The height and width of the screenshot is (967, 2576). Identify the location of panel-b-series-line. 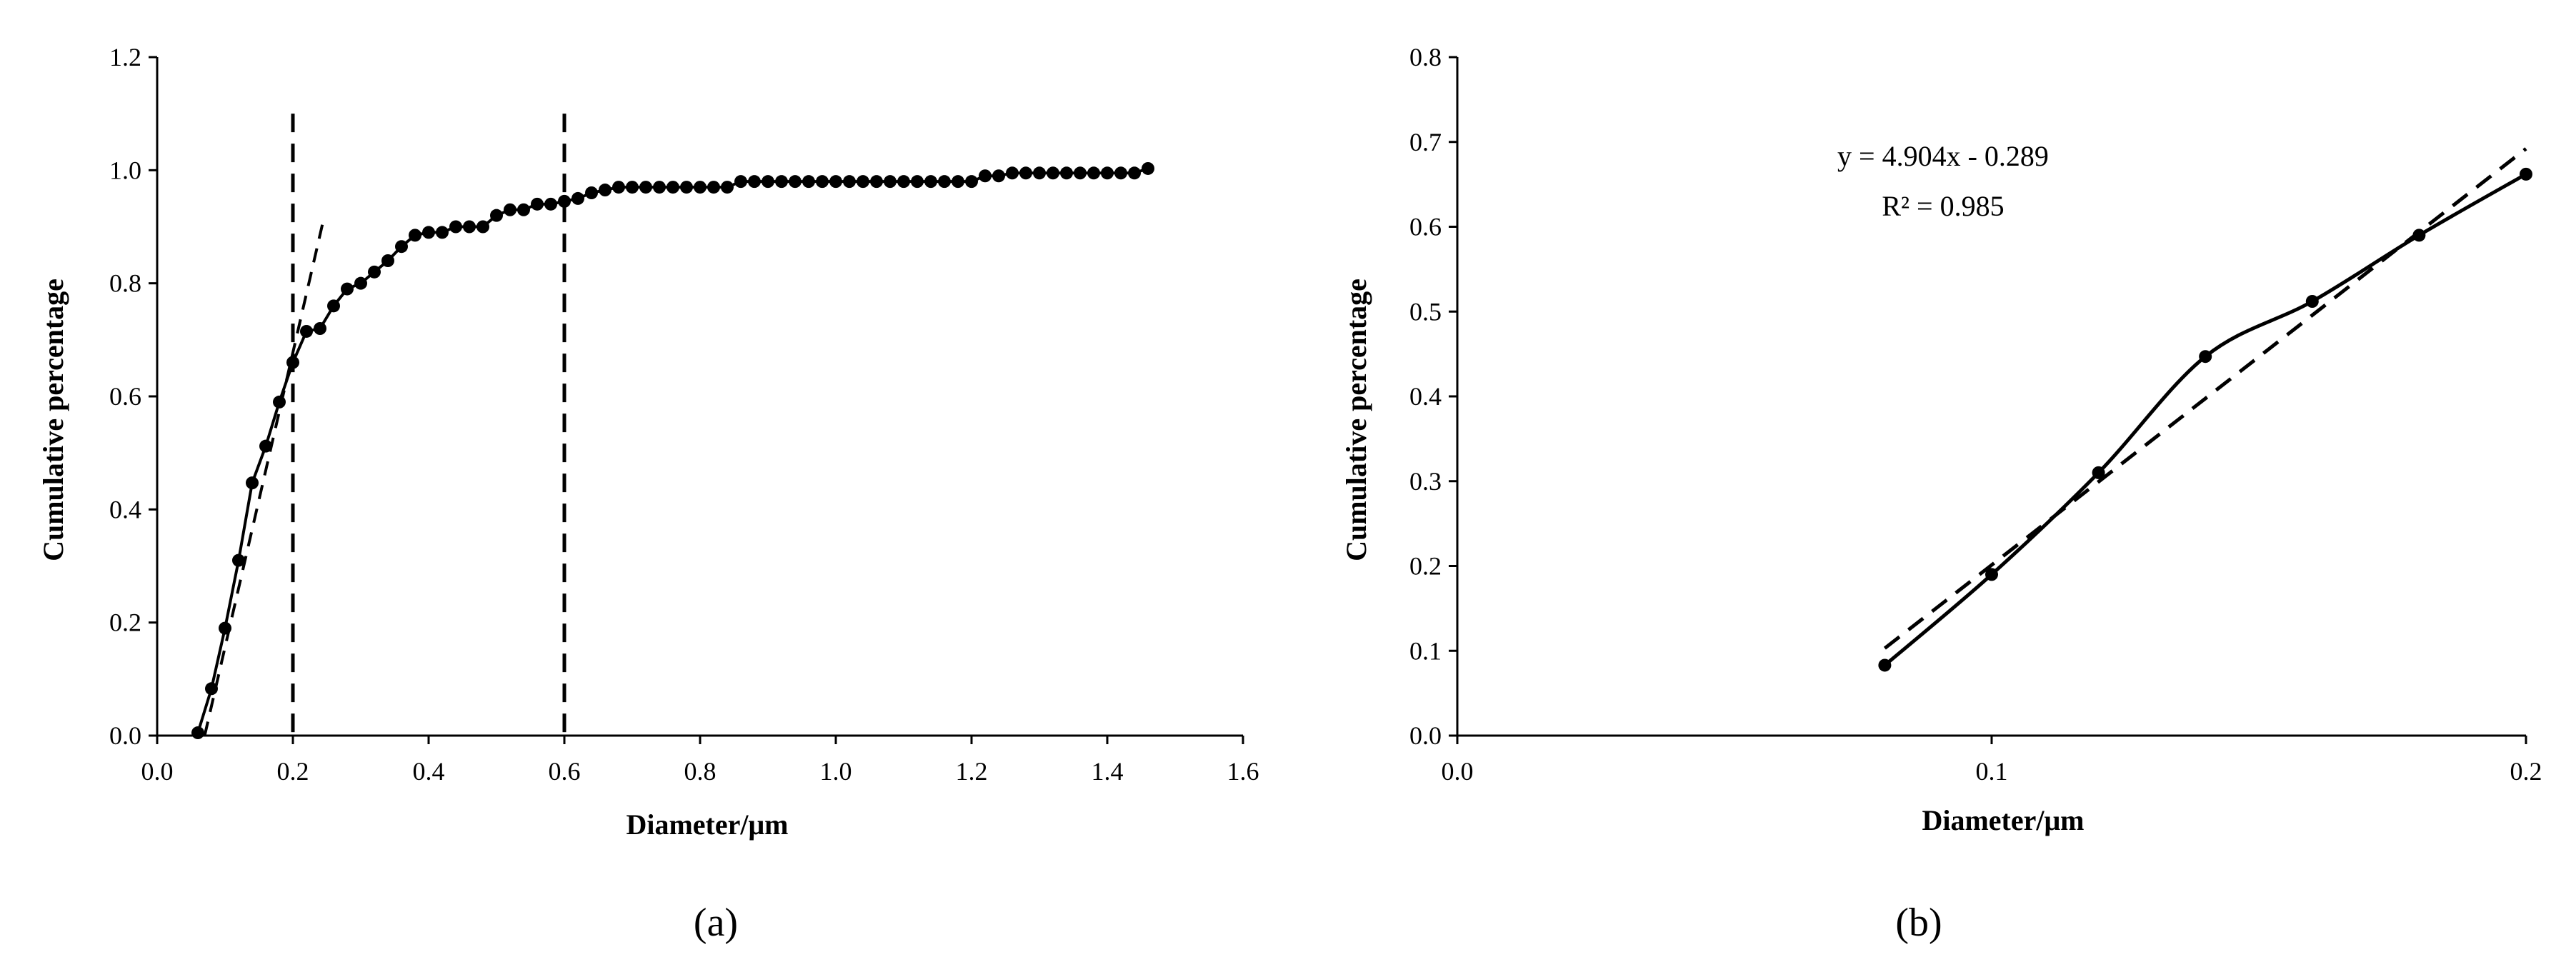
(2205, 420).